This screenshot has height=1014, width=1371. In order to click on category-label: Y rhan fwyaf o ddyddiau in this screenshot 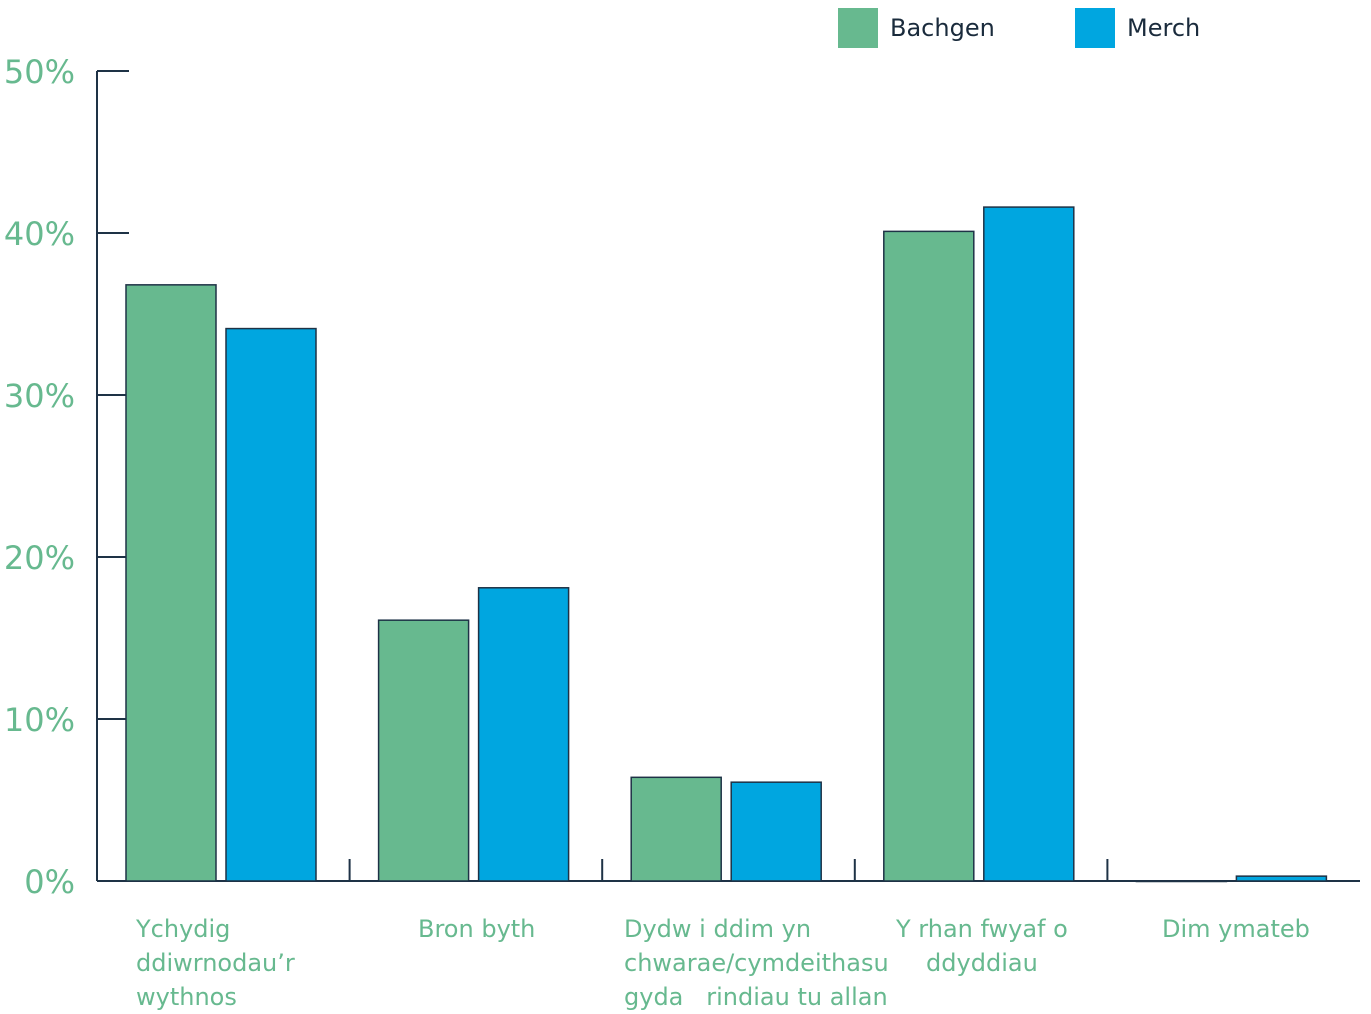, I will do `click(982, 946)`.